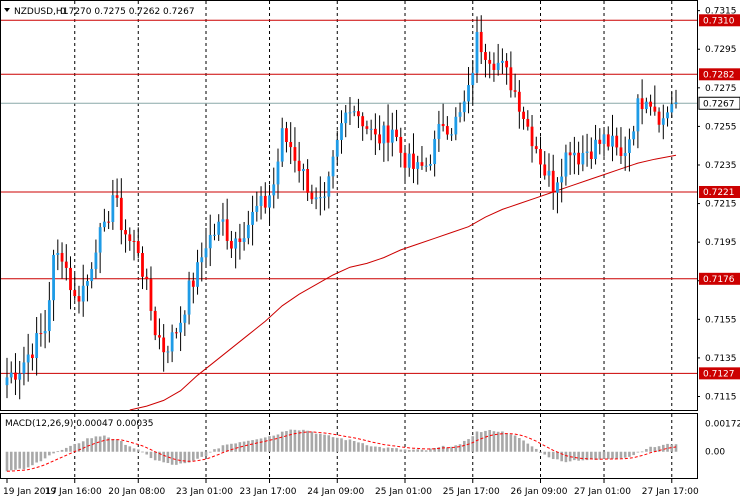  What do you see at coordinates (721, 397) in the screenshot?
I see `y-tick-label: 0.7115` at bounding box center [721, 397].